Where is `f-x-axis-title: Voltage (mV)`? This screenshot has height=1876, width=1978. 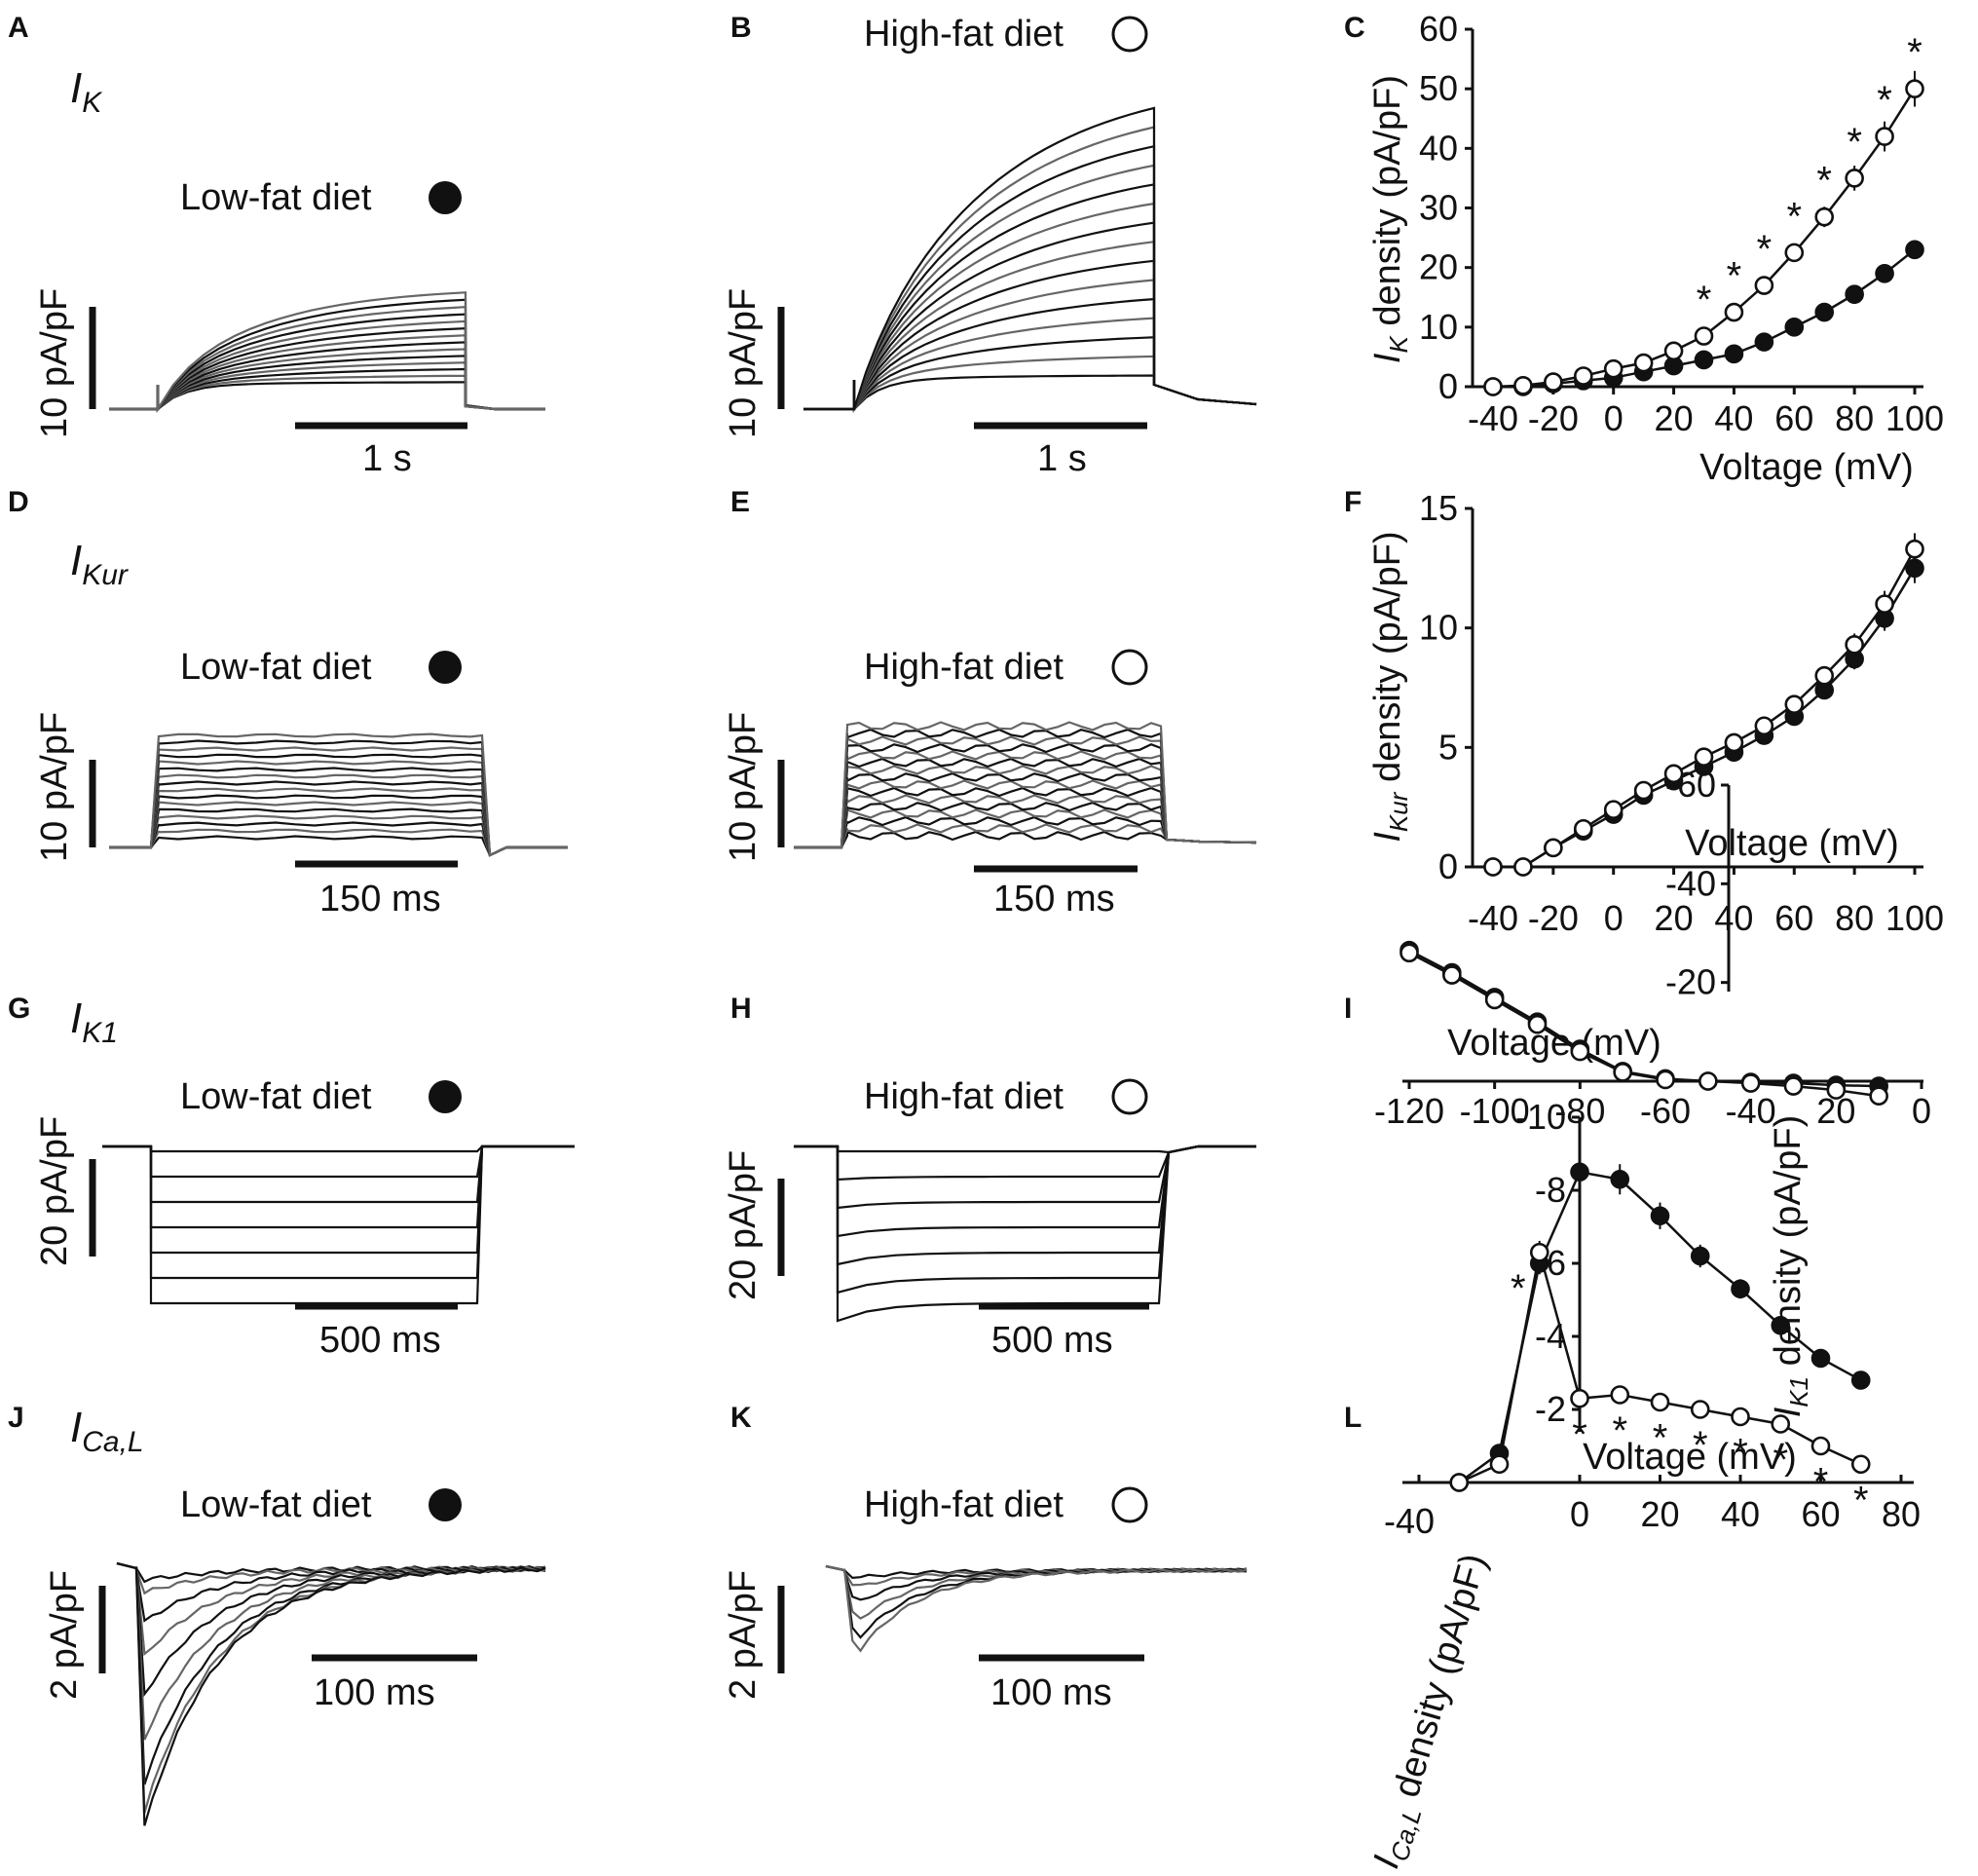 f-x-axis-title: Voltage (mV) is located at coordinates (1792, 844).